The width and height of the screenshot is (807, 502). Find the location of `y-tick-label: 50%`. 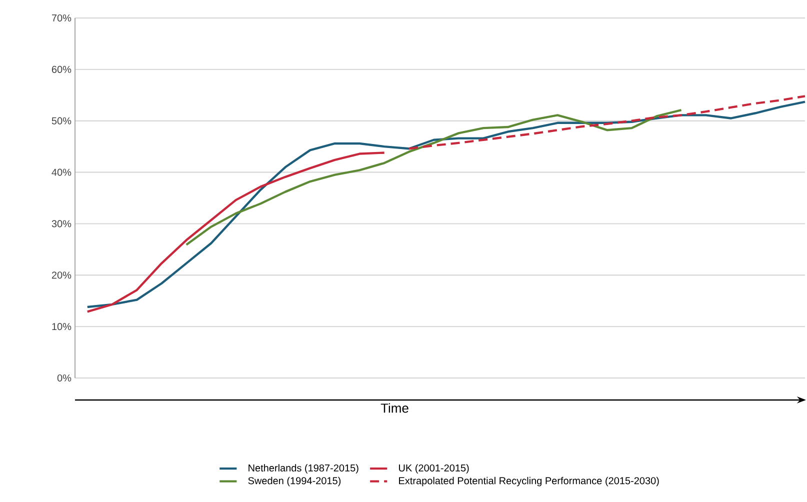

y-tick-label: 50% is located at coordinates (62, 120).